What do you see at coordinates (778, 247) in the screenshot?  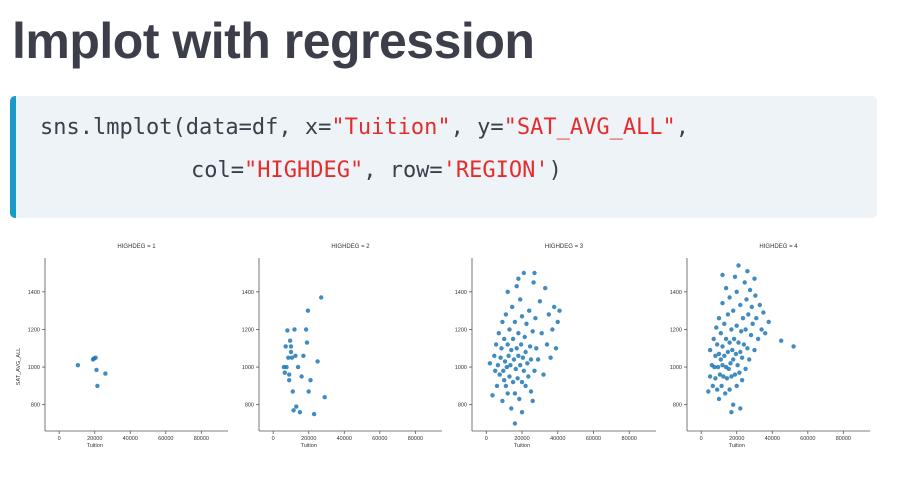 I see `facet-title: HIGHDEG = 4` at bounding box center [778, 247].